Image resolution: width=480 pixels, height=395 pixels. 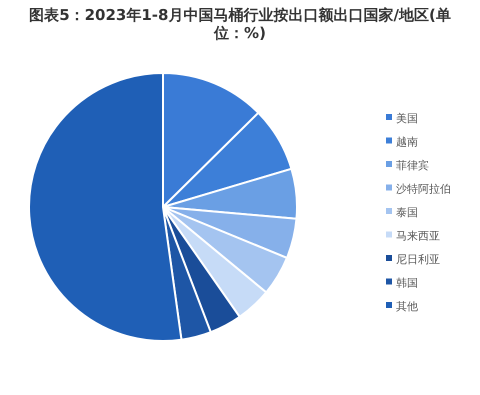 I want to click on legend-label: 马来西亚, so click(x=418, y=236).